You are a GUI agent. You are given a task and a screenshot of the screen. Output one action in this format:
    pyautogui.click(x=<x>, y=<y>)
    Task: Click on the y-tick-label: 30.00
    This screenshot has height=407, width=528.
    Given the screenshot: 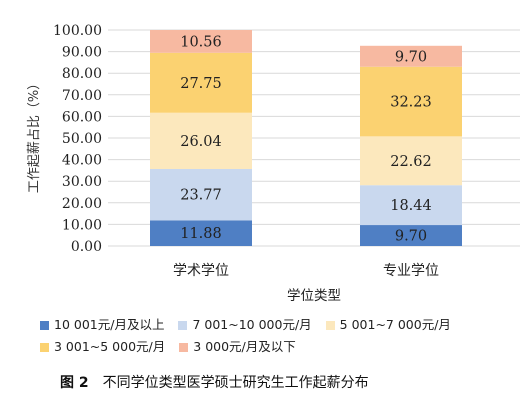 What is the action you would take?
    pyautogui.click(x=82, y=182)
    